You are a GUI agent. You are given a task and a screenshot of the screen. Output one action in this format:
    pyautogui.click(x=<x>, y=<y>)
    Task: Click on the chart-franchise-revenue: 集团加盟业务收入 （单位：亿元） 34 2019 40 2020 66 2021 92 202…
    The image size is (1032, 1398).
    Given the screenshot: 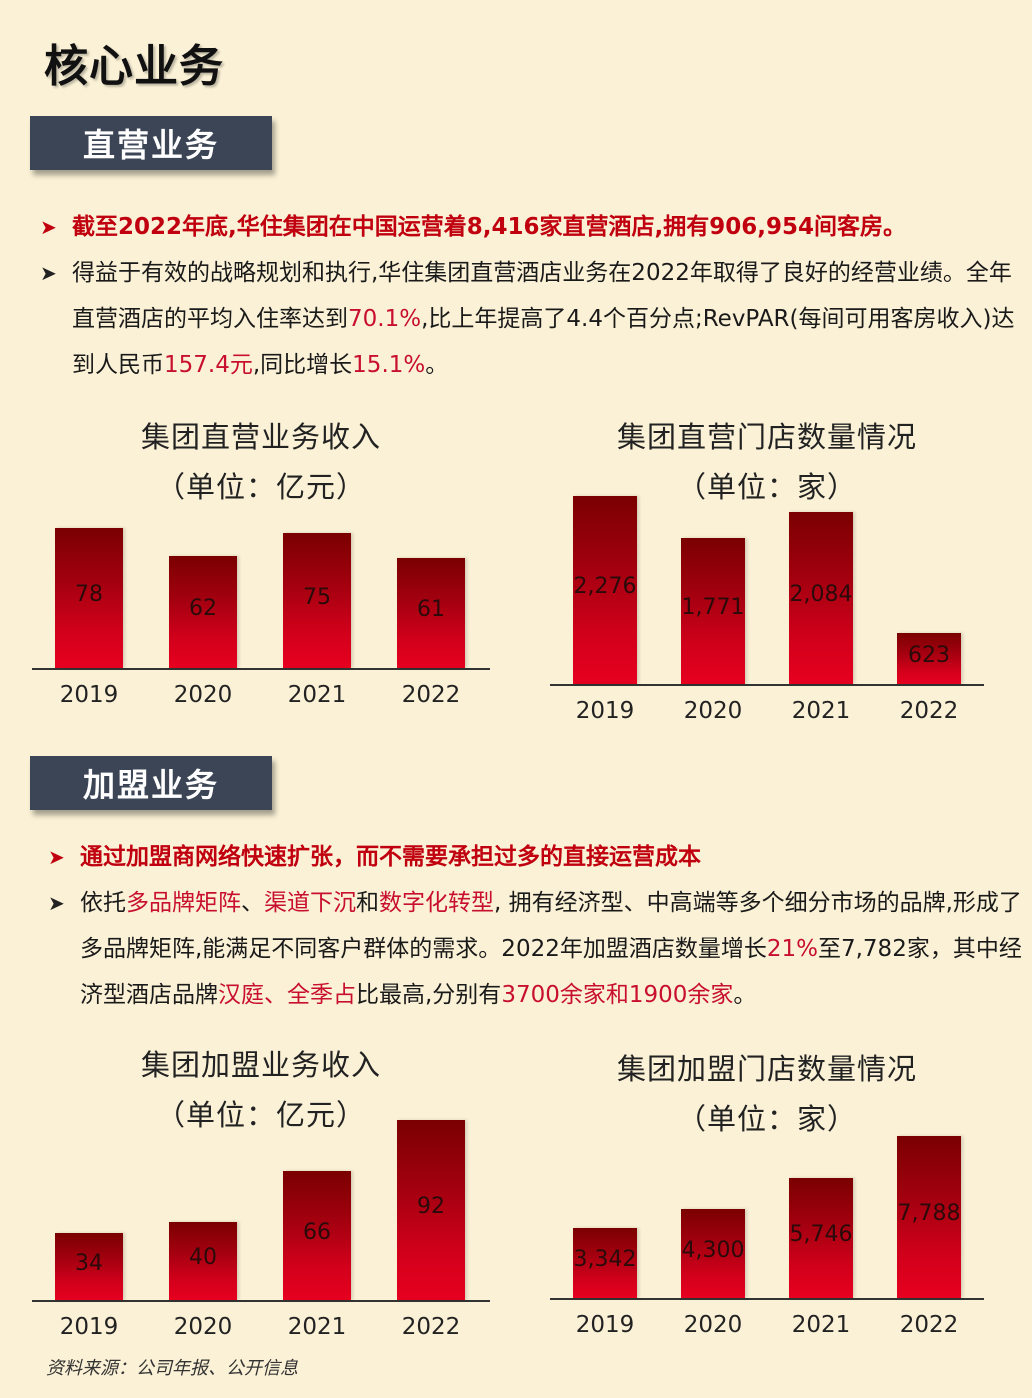 What is the action you would take?
    pyautogui.click(x=261, y=1192)
    